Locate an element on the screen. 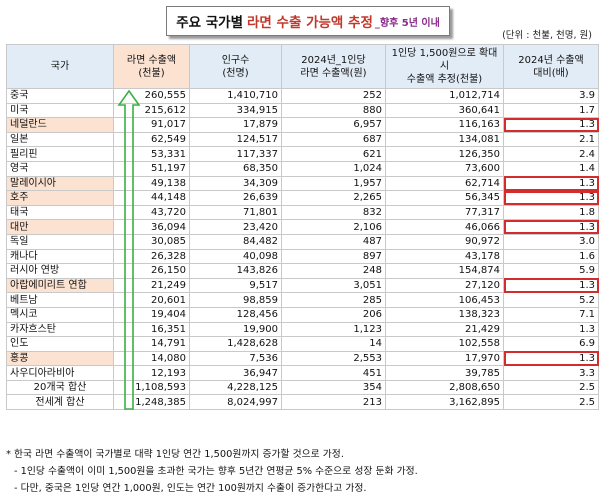 The image size is (600, 503). est-cell: 154,874 is located at coordinates (444, 271).